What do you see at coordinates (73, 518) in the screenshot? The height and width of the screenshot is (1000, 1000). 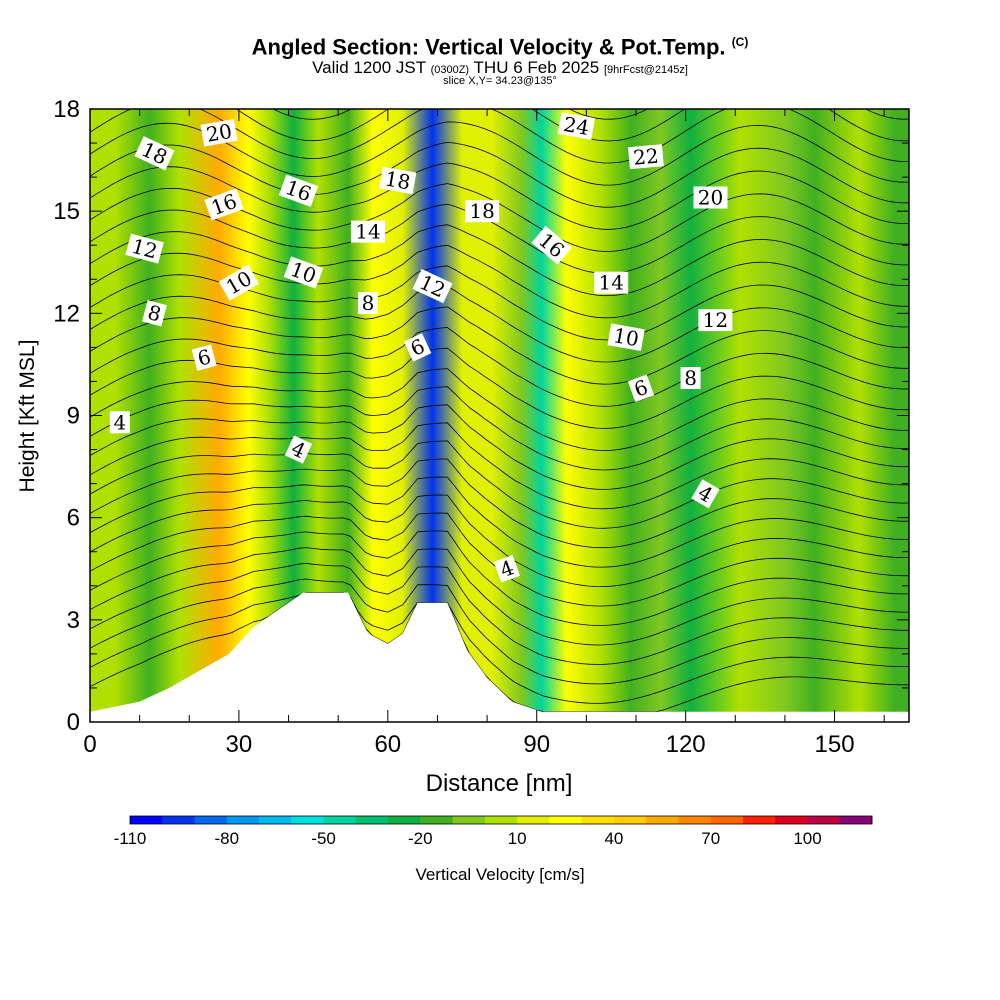 I see `y-tick-label: 6` at bounding box center [73, 518].